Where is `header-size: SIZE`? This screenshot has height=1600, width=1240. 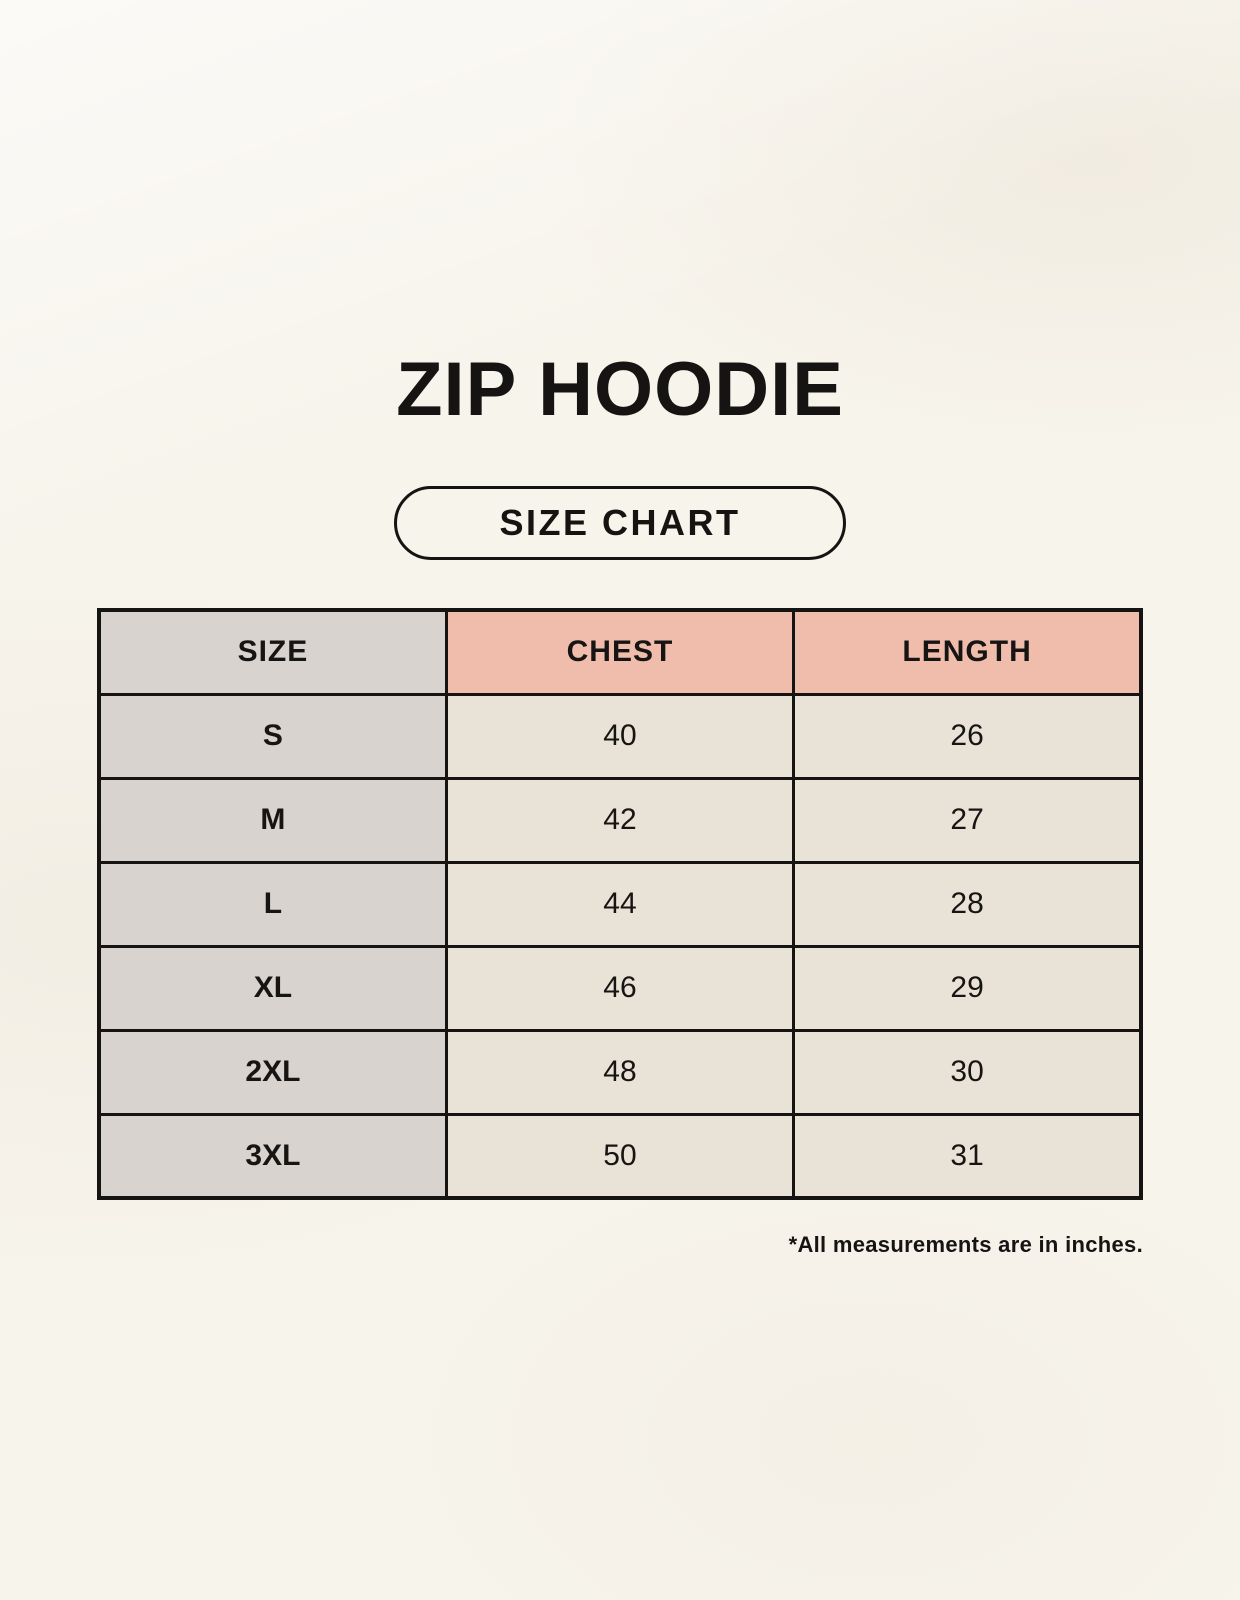
header-size: SIZE is located at coordinates (272, 652).